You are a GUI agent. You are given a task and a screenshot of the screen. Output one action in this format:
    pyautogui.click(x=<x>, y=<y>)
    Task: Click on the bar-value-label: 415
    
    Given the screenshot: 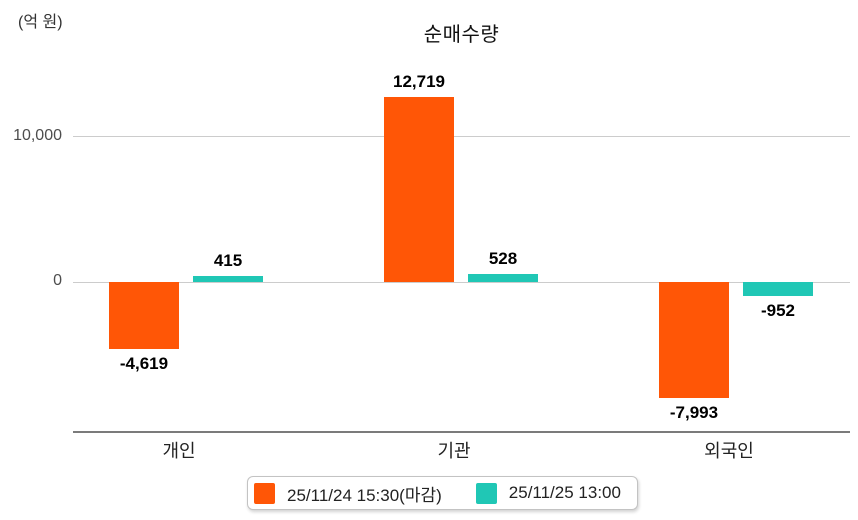 What is the action you would take?
    pyautogui.click(x=228, y=260)
    